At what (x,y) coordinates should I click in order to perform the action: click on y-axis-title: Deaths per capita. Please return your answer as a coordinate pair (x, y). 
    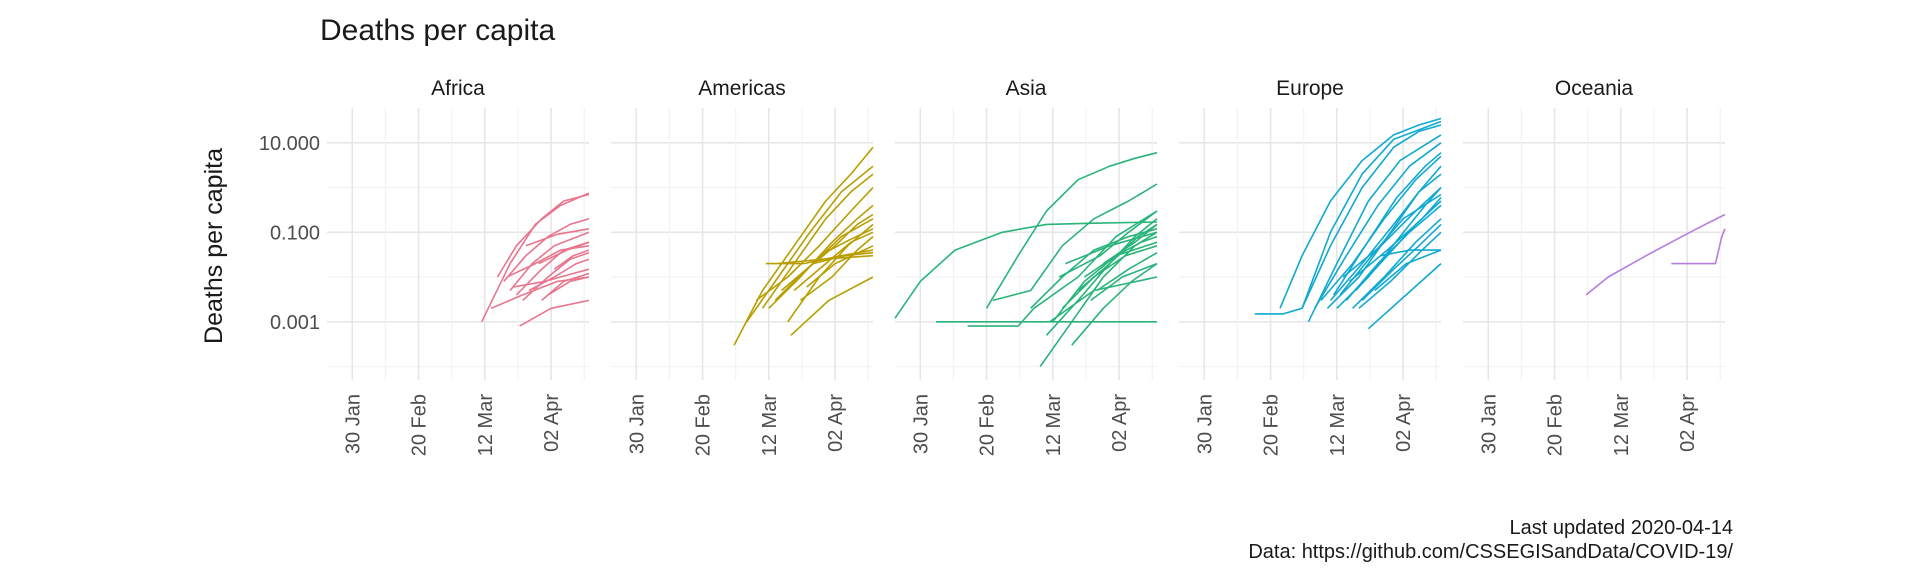
    Looking at the image, I should click on (214, 246).